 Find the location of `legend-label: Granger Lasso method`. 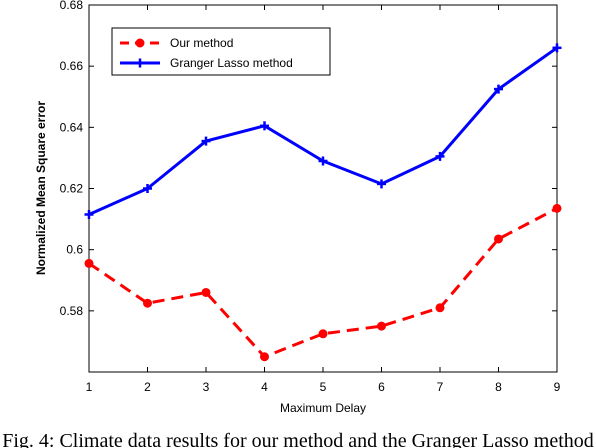

legend-label: Granger Lasso method is located at coordinates (231, 63).